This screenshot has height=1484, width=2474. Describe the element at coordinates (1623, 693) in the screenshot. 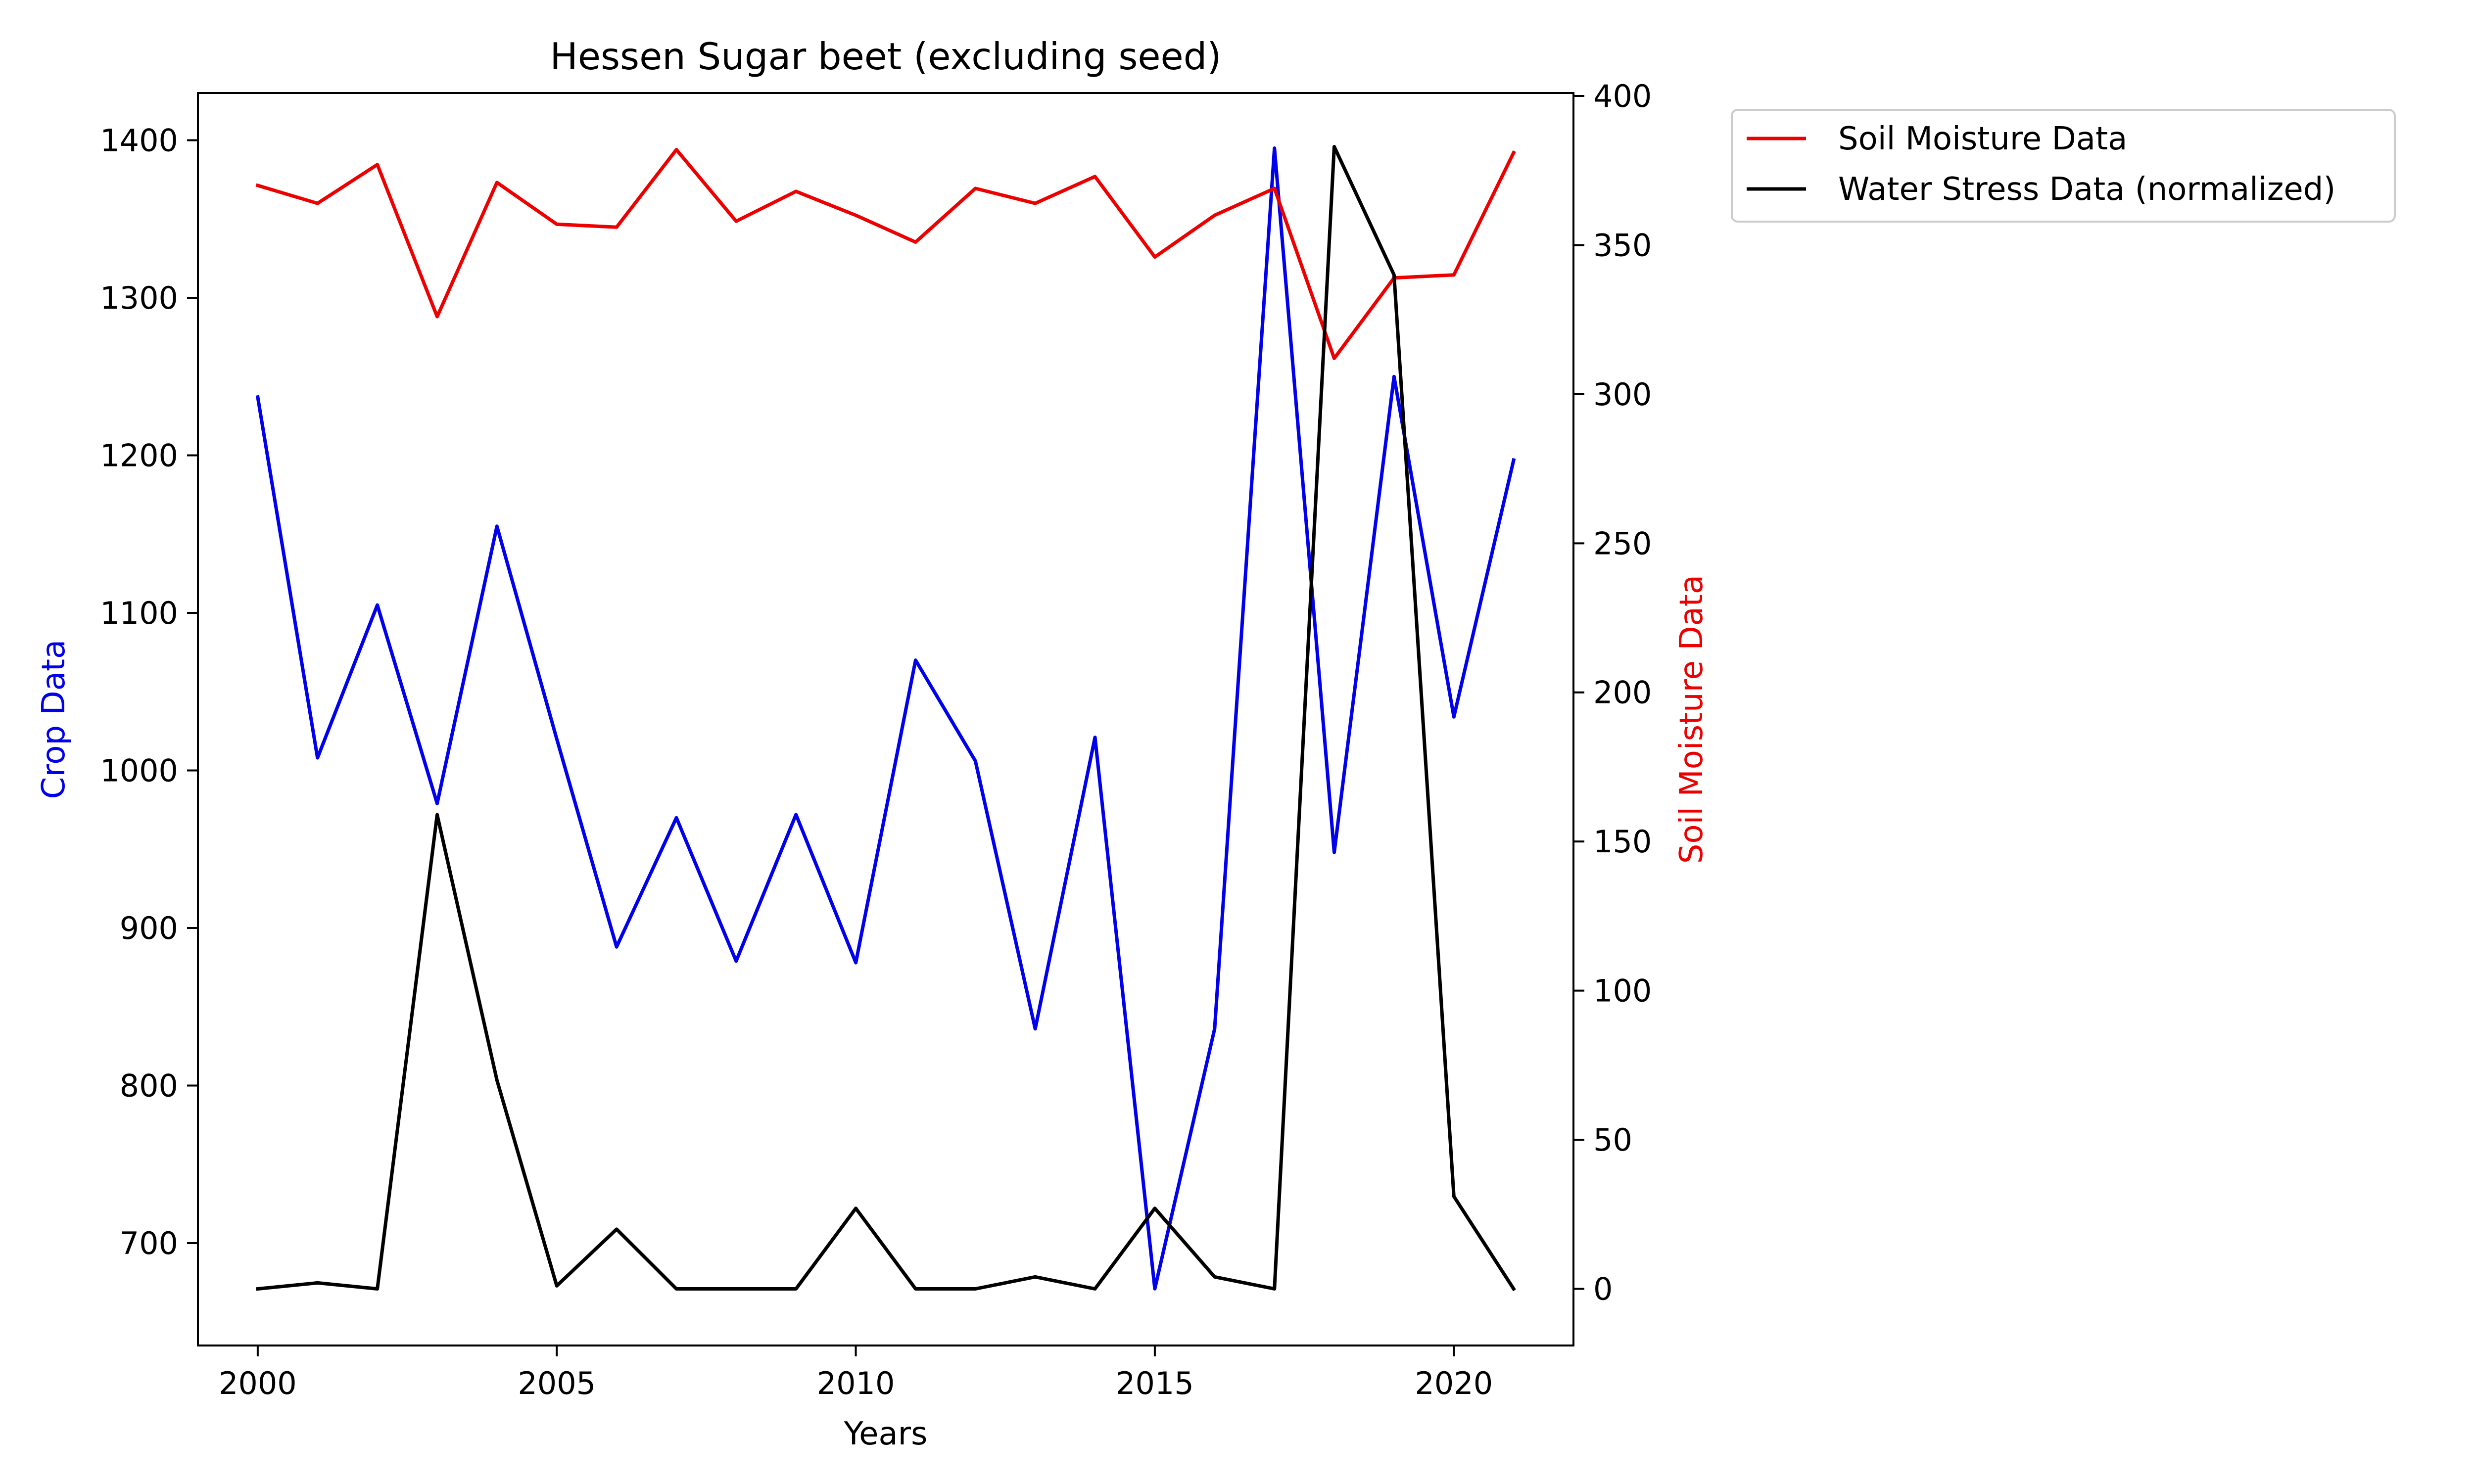

I see `y-right-tick-label-200: 200` at that location.